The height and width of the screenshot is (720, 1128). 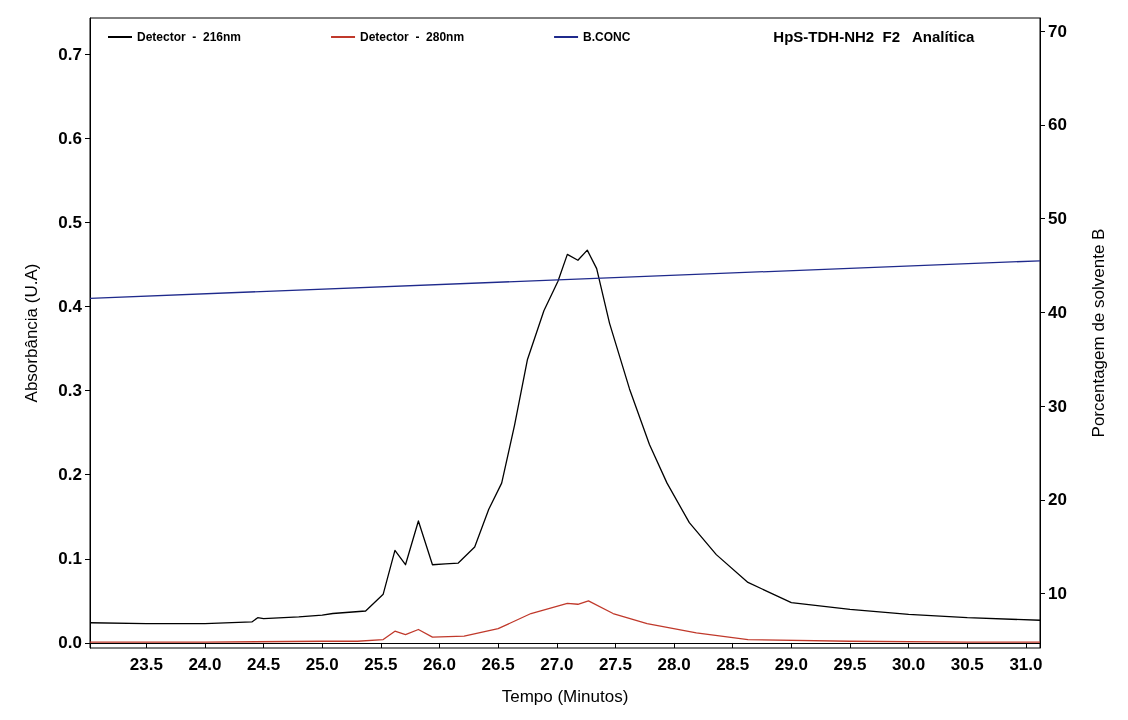 I want to click on x-tick-label: 29.5, so click(x=850, y=664).